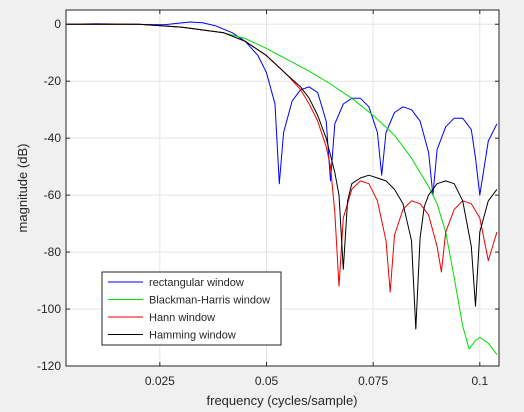 The image size is (524, 412). Describe the element at coordinates (192, 336) in the screenshot. I see `legend-label: Hamming window` at that location.